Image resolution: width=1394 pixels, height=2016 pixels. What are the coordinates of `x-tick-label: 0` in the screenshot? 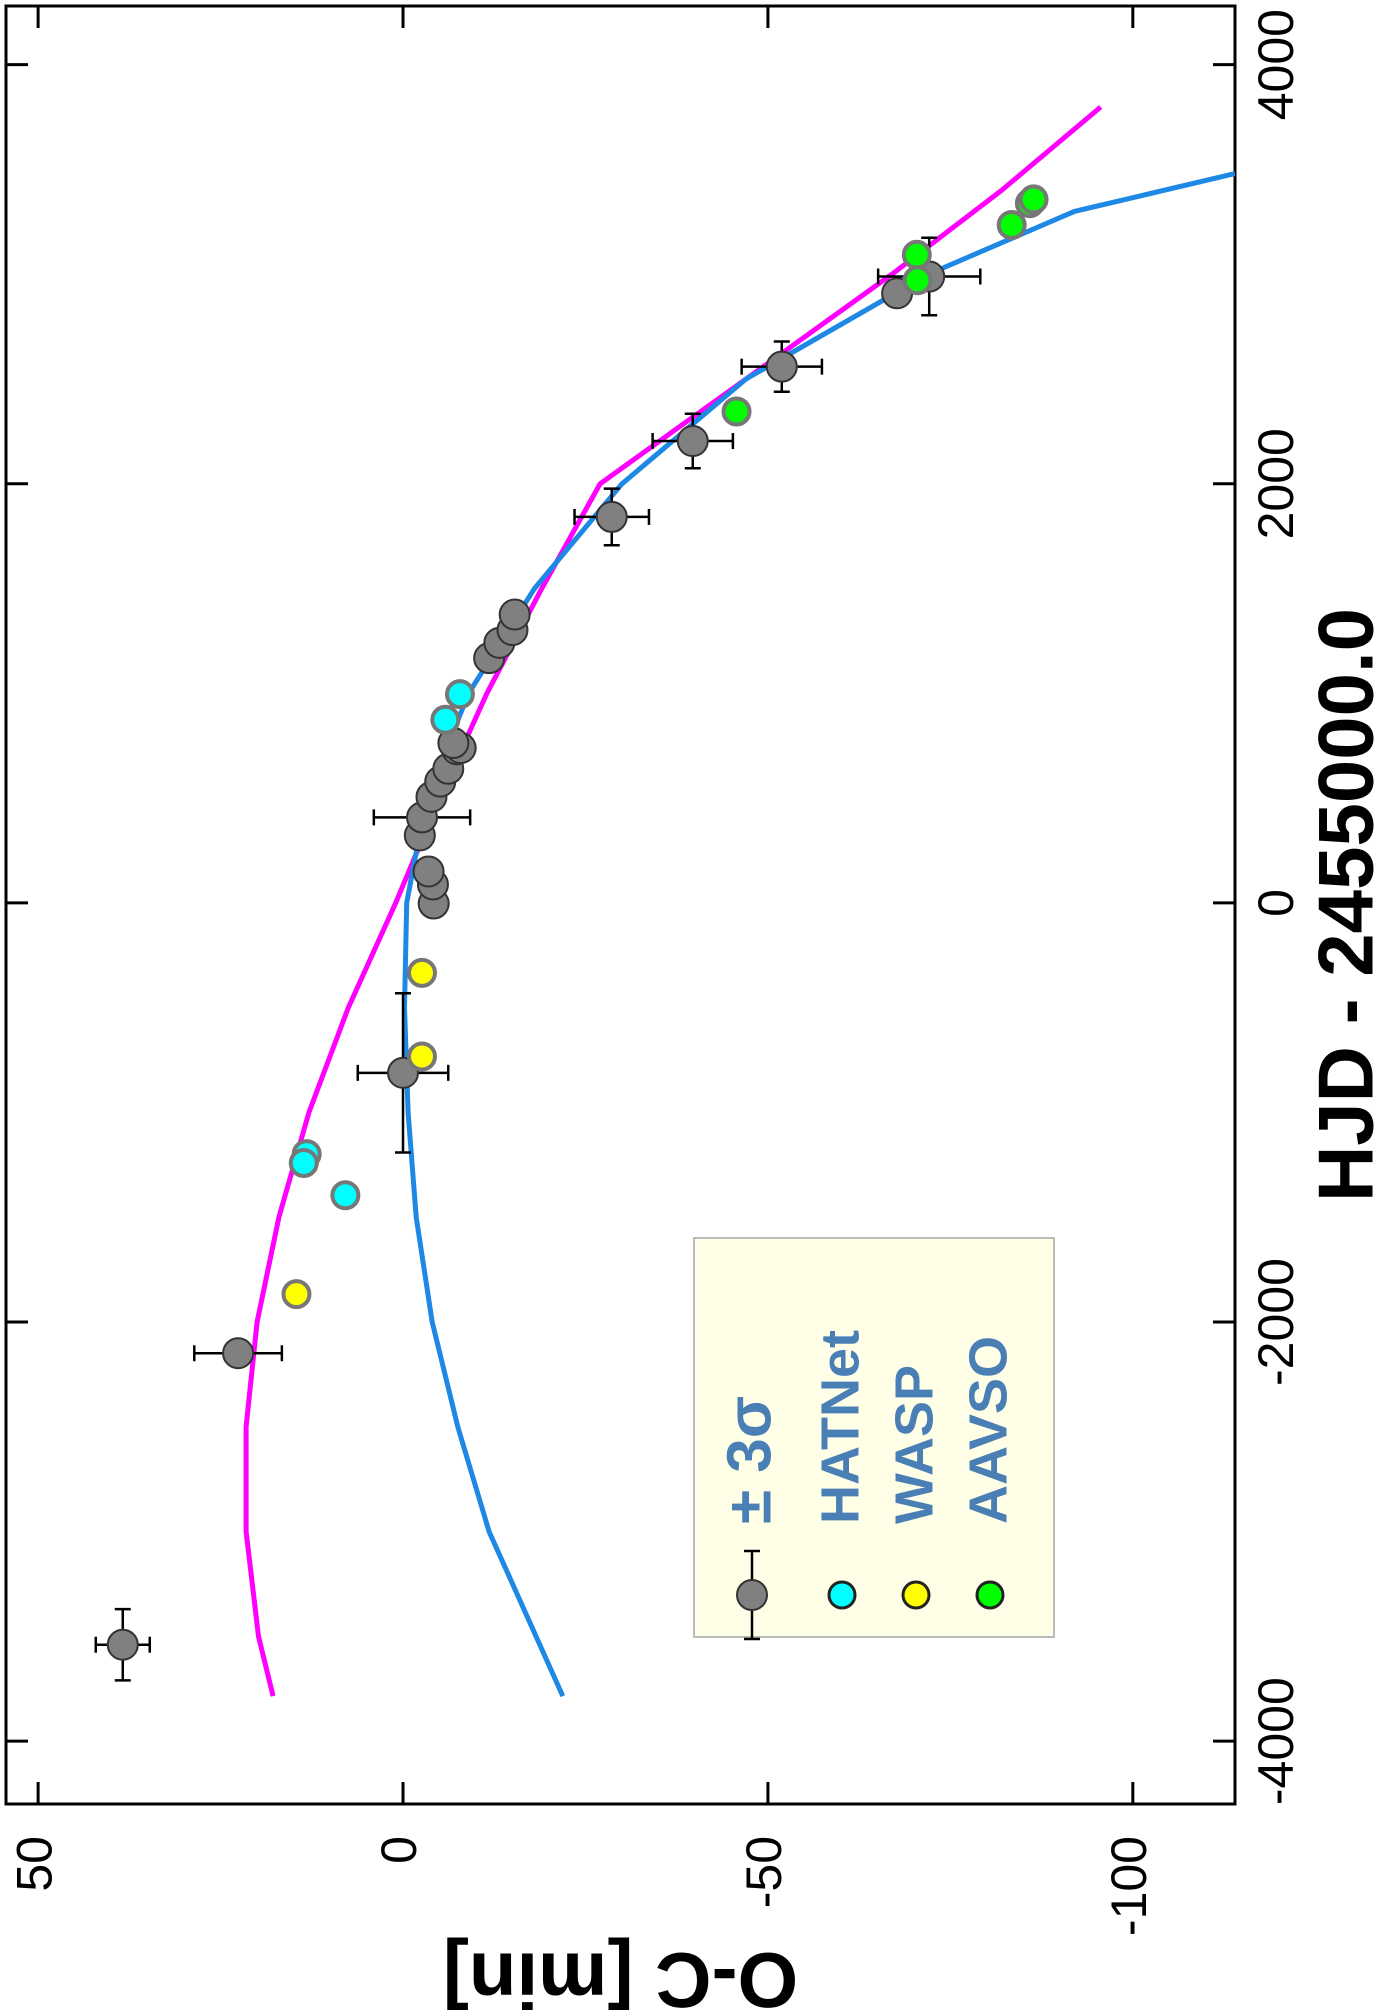 It's located at (1276, 903).